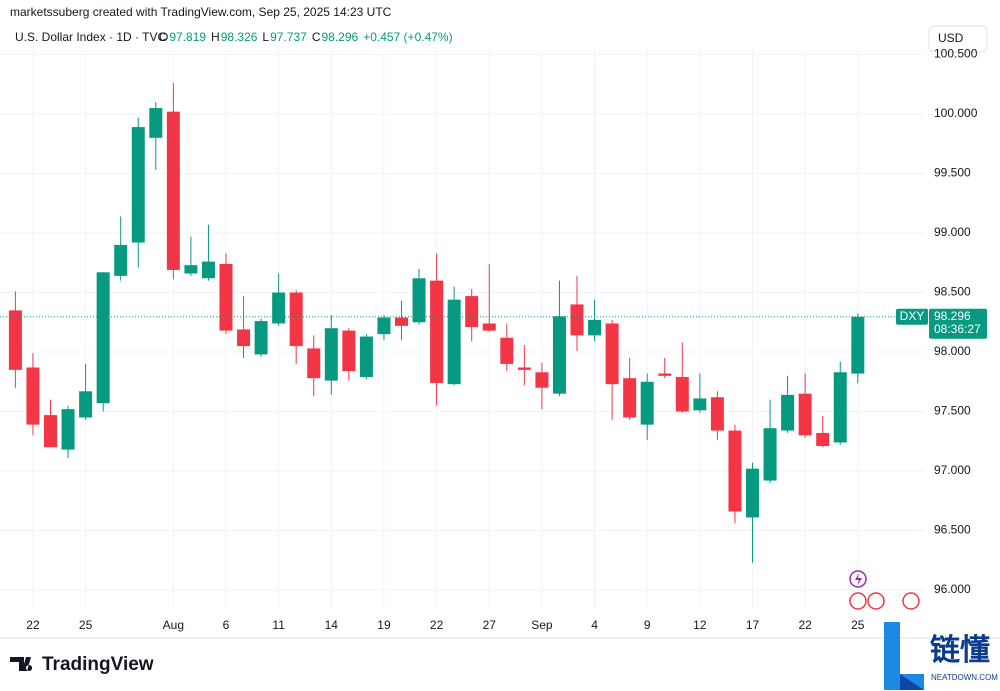 The height and width of the screenshot is (691, 1000). I want to click on currency: USD, so click(951, 38).